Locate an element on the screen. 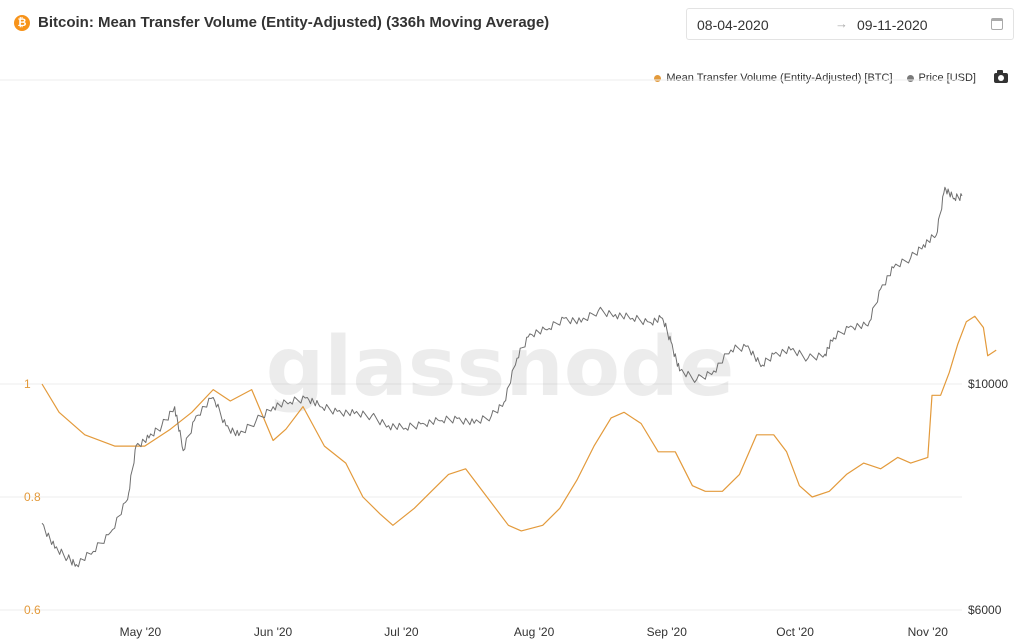  calendar-icon is located at coordinates (997, 24).